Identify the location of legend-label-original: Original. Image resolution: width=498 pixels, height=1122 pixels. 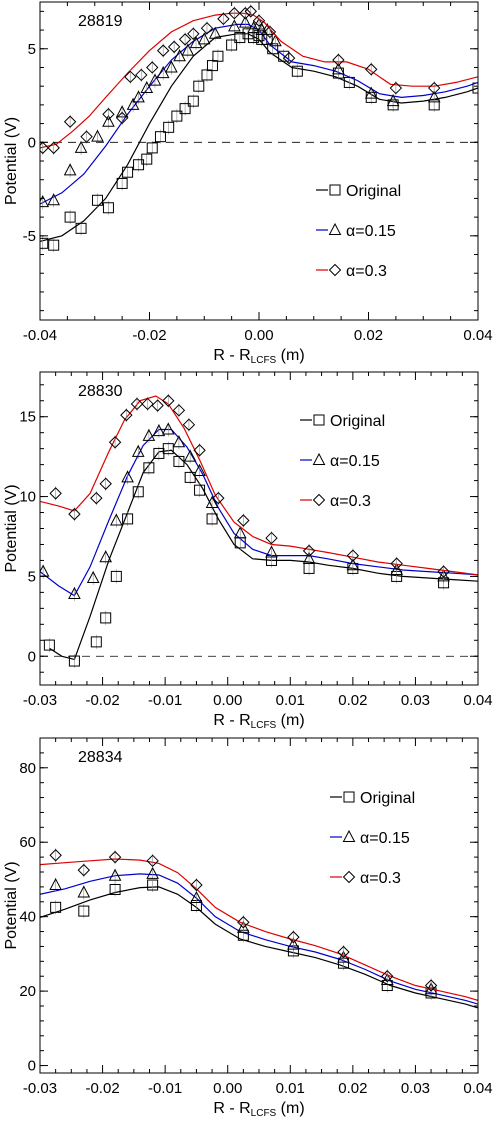
(387, 798).